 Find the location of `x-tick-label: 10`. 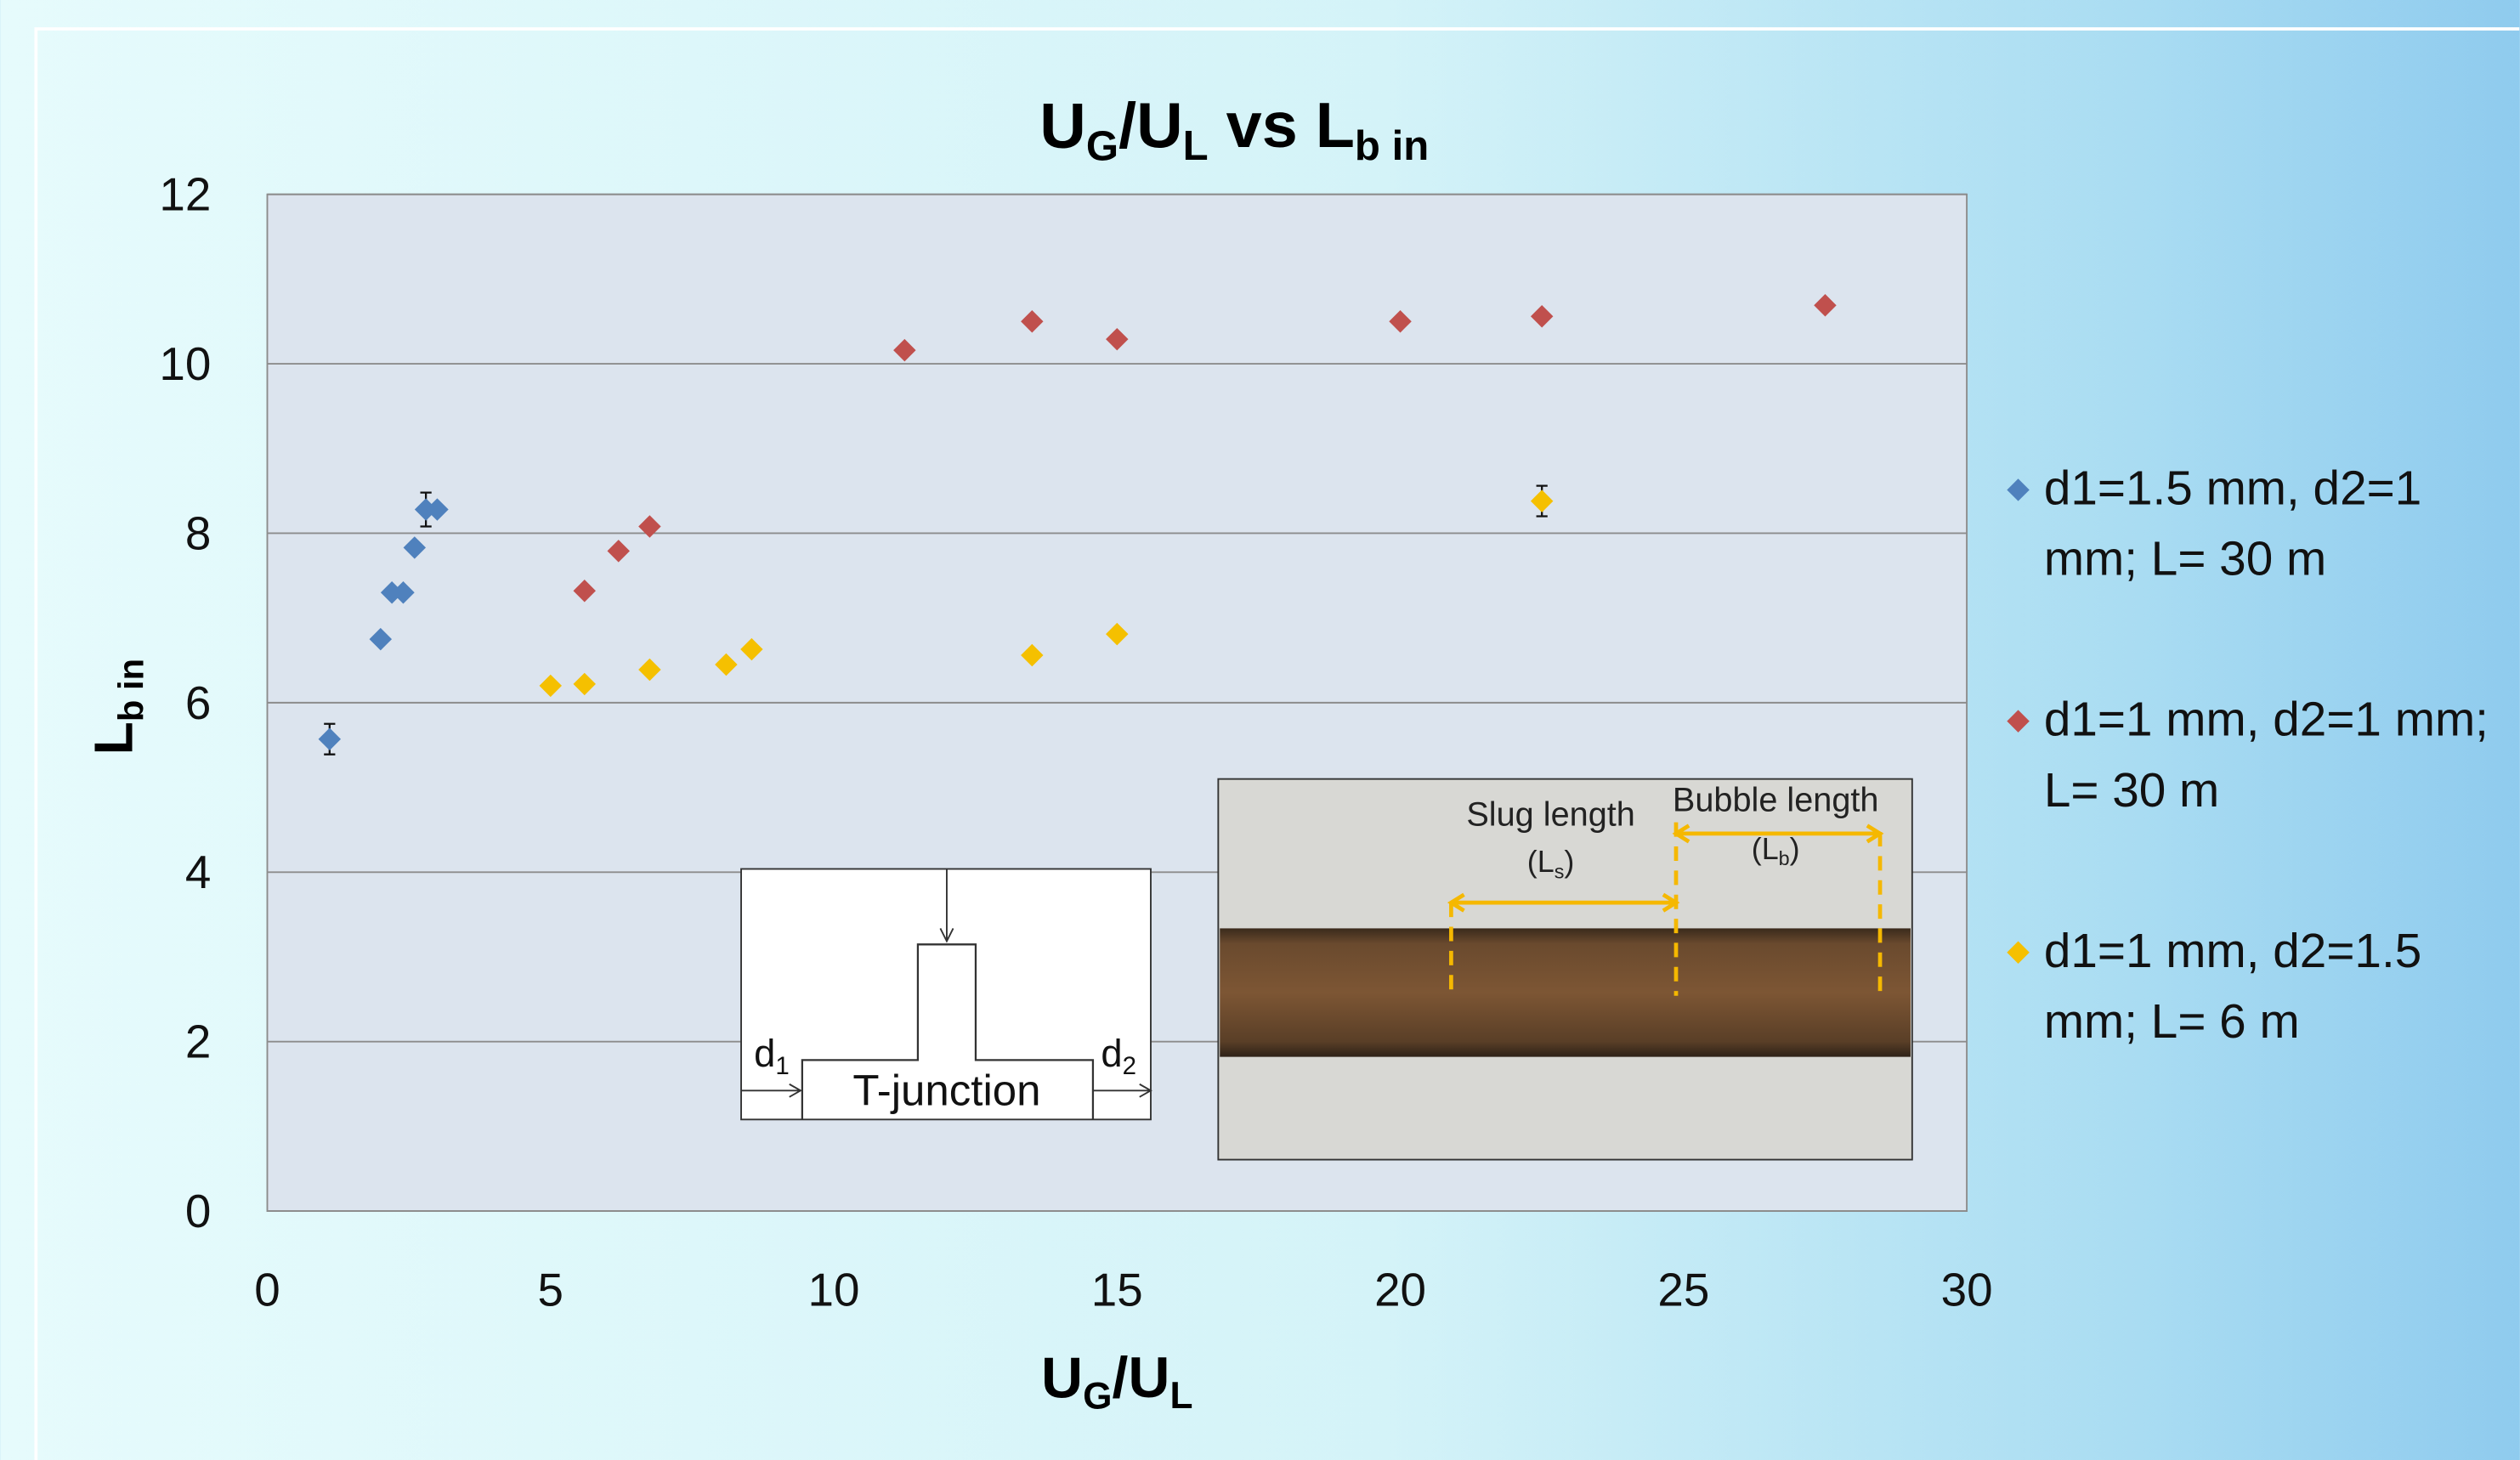

x-tick-label: 10 is located at coordinates (834, 1290).